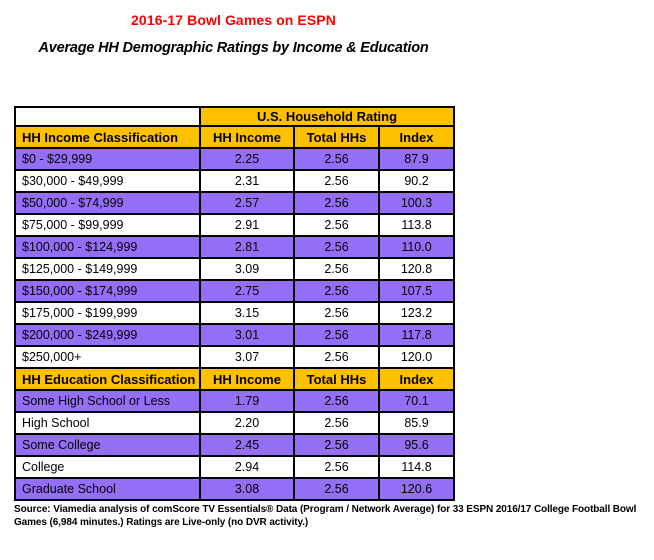  I want to click on table-row: $150,000 - $174,999 2.75 2.56 107.5, so click(234, 291).